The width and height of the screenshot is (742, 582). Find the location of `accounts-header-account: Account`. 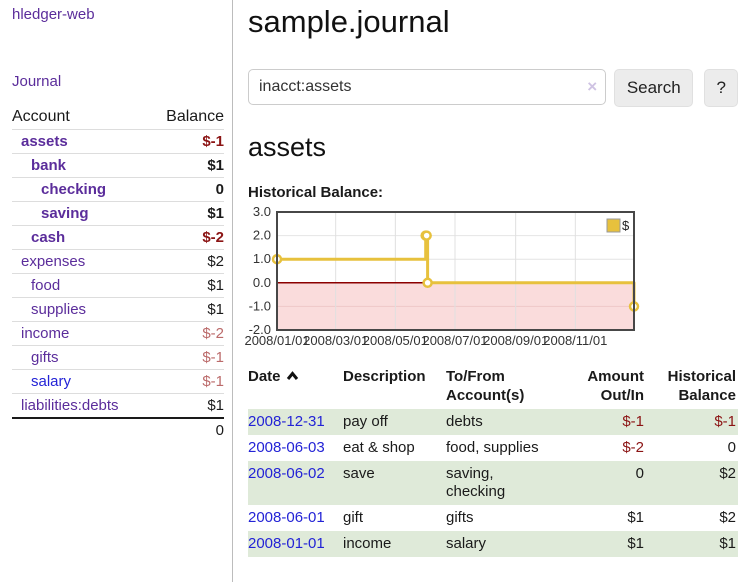

accounts-header-account: Account is located at coordinates (41, 116).